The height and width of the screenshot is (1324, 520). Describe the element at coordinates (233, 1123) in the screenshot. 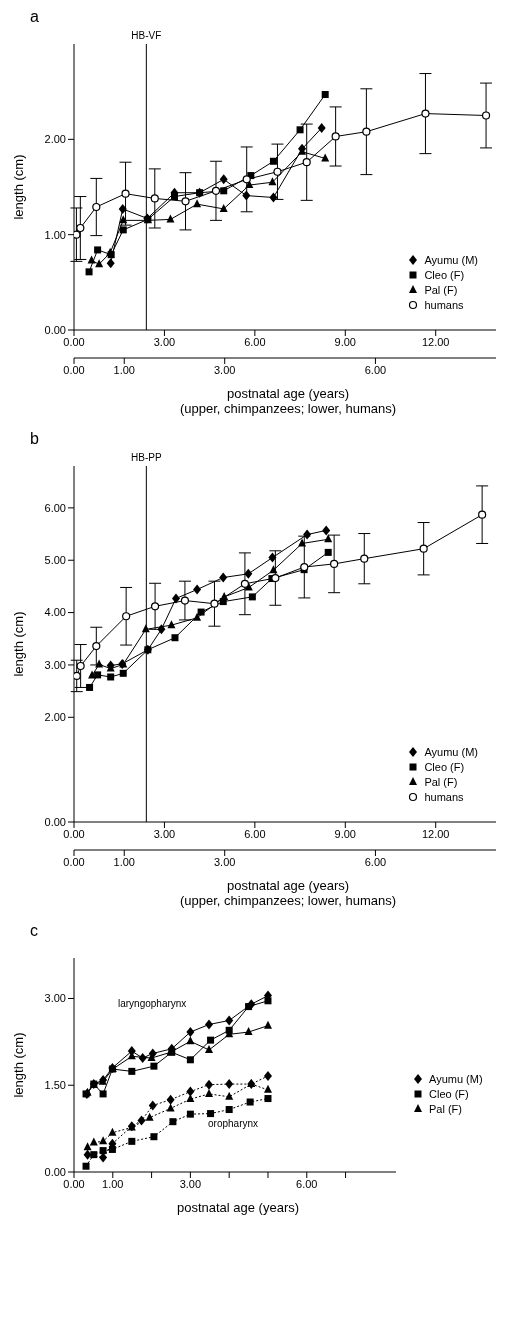

I see `annotation: oropharynx` at that location.